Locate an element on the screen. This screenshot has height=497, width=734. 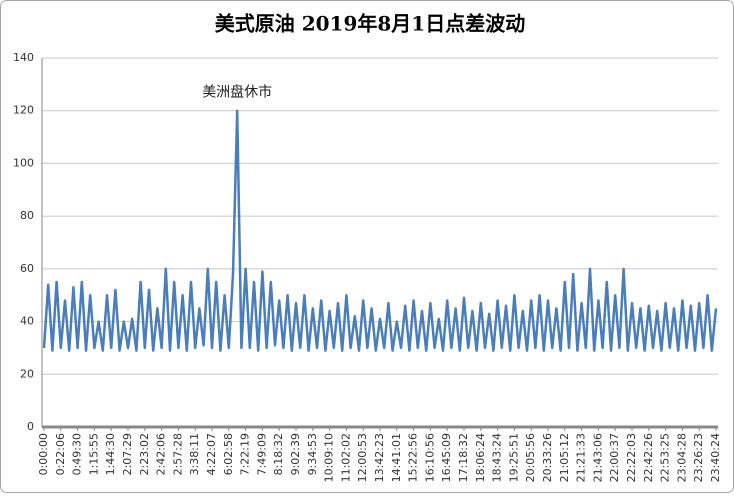
y-tick-label: 60 is located at coordinates (27, 268).